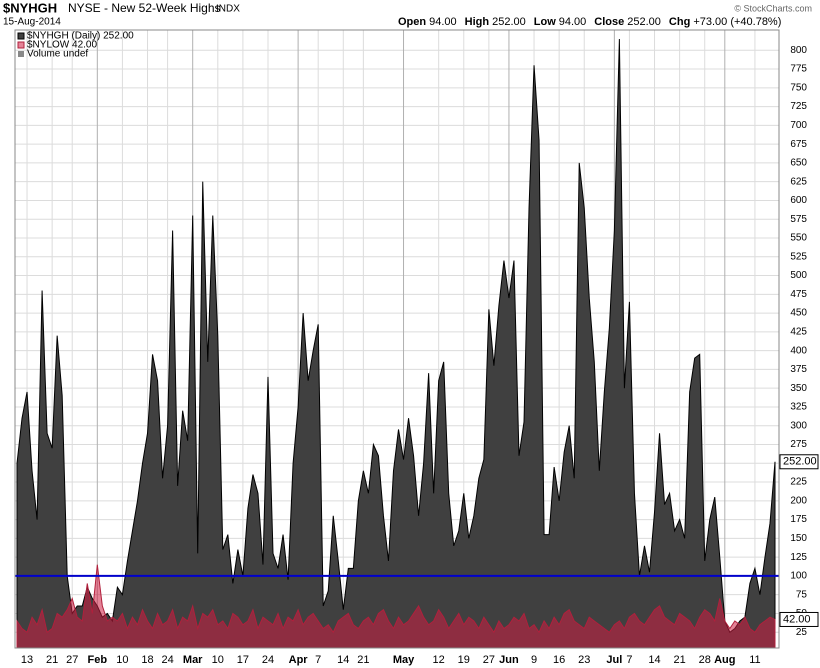 The width and height of the screenshot is (820, 668). What do you see at coordinates (412, 22) in the screenshot?
I see `quote-label: Open` at bounding box center [412, 22].